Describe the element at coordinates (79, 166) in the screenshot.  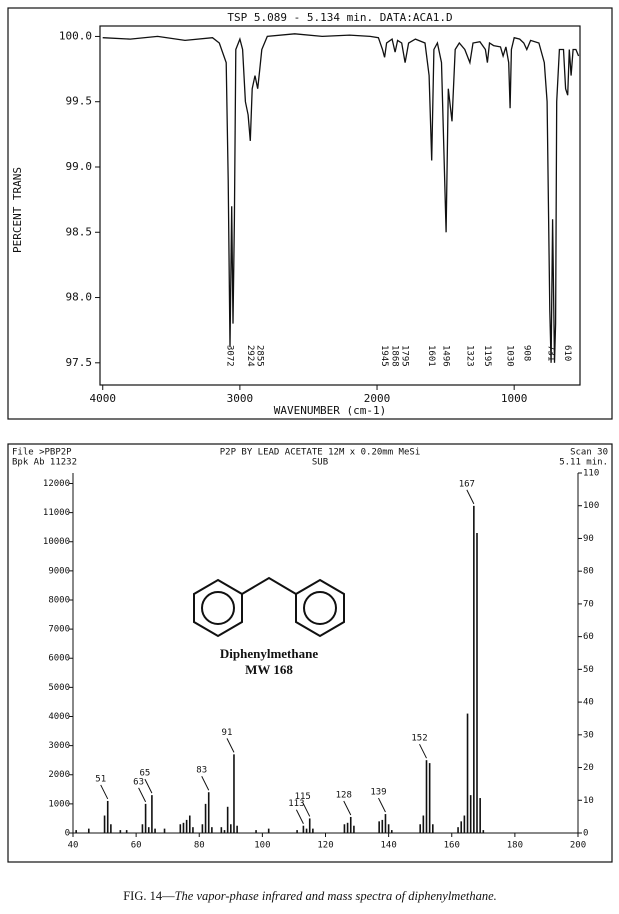
I see `y-tick-label: 99.0` at that location.